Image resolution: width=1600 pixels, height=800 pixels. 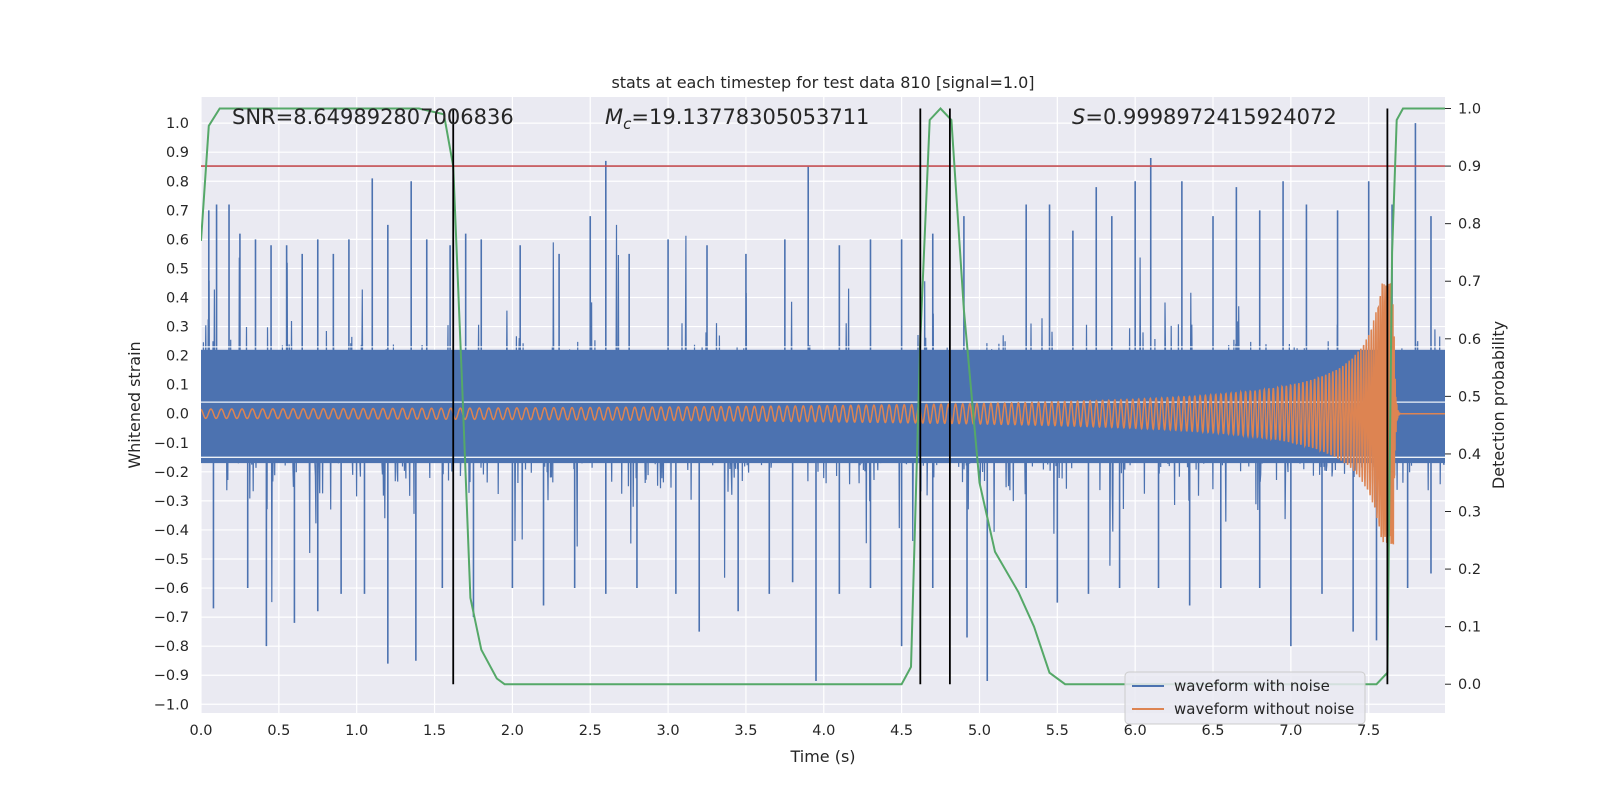 I want to click on legend-box, so click(x=1245, y=698).